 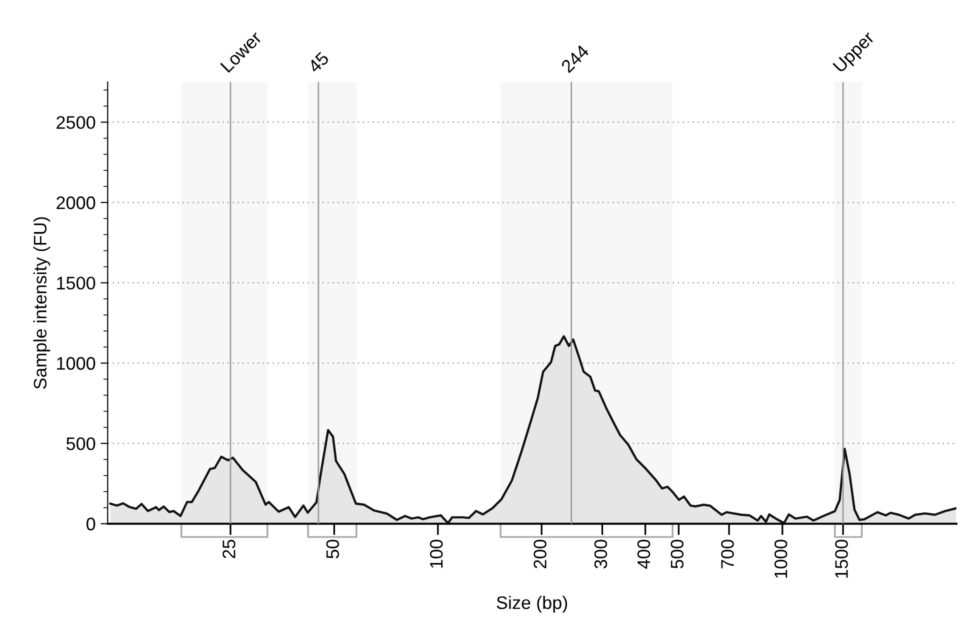 What do you see at coordinates (677, 554) in the screenshot?
I see `x-tick-label: 500` at bounding box center [677, 554].